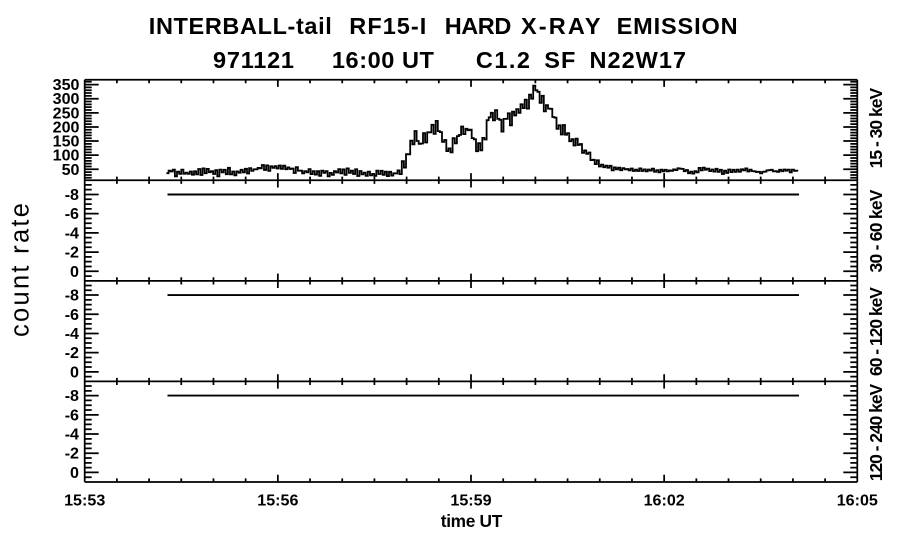 This screenshot has width=900, height=548. What do you see at coordinates (387, 26) in the screenshot?
I see `svg-text: RF15-I` at bounding box center [387, 26].